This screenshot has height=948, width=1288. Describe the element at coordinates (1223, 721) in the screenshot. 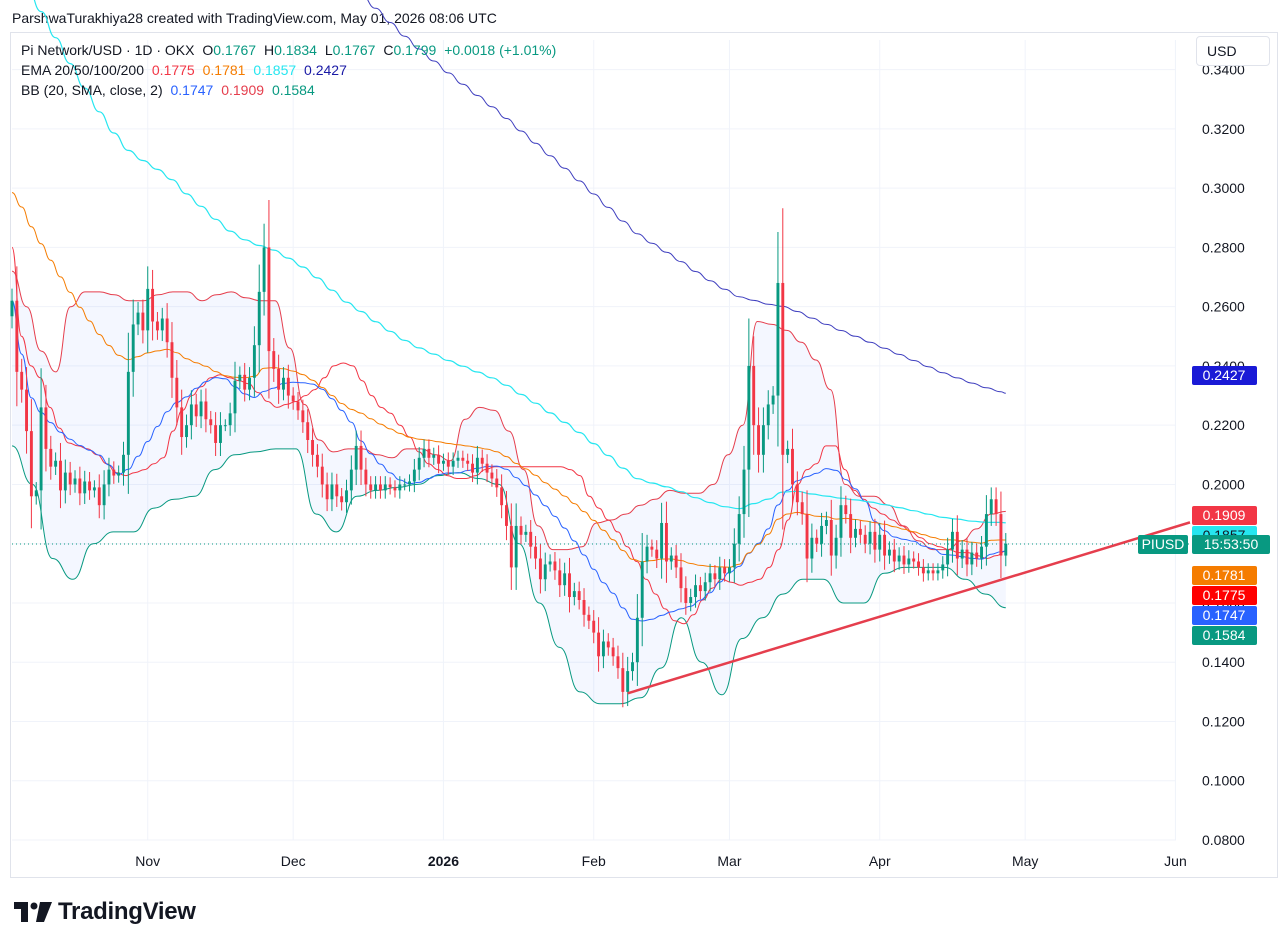

I see `y-tick-label: 0.1200` at that location.